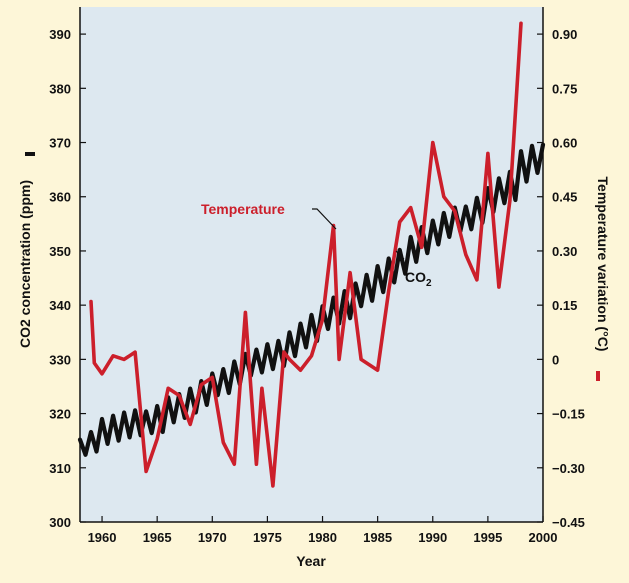  Describe the element at coordinates (60, 359) in the screenshot. I see `y-left-tick-label-330: 330` at that location.